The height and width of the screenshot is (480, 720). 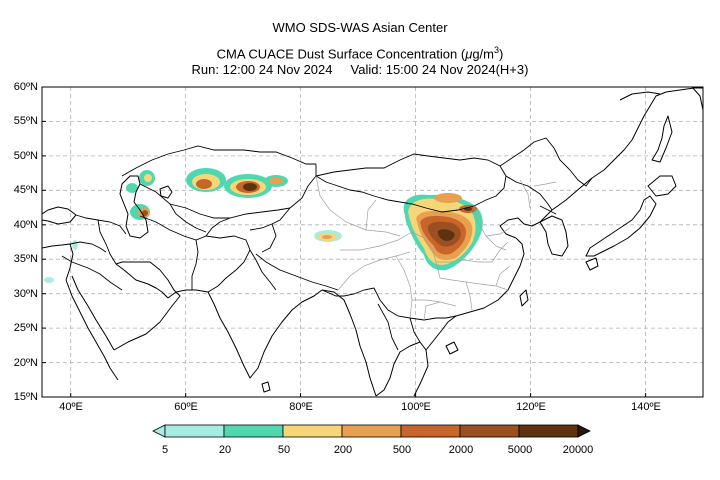 What do you see at coordinates (402, 450) in the screenshot?
I see `colorbar-label-500: 500` at bounding box center [402, 450].